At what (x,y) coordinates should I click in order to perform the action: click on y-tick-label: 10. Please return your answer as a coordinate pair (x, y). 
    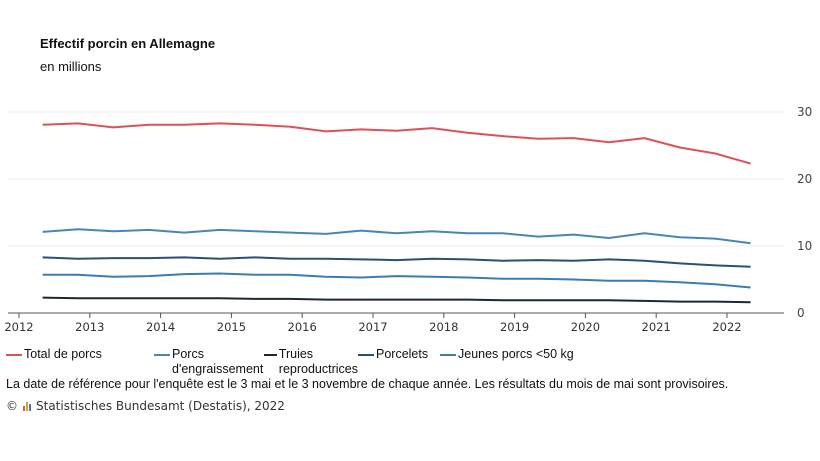
    Looking at the image, I should click on (804, 246).